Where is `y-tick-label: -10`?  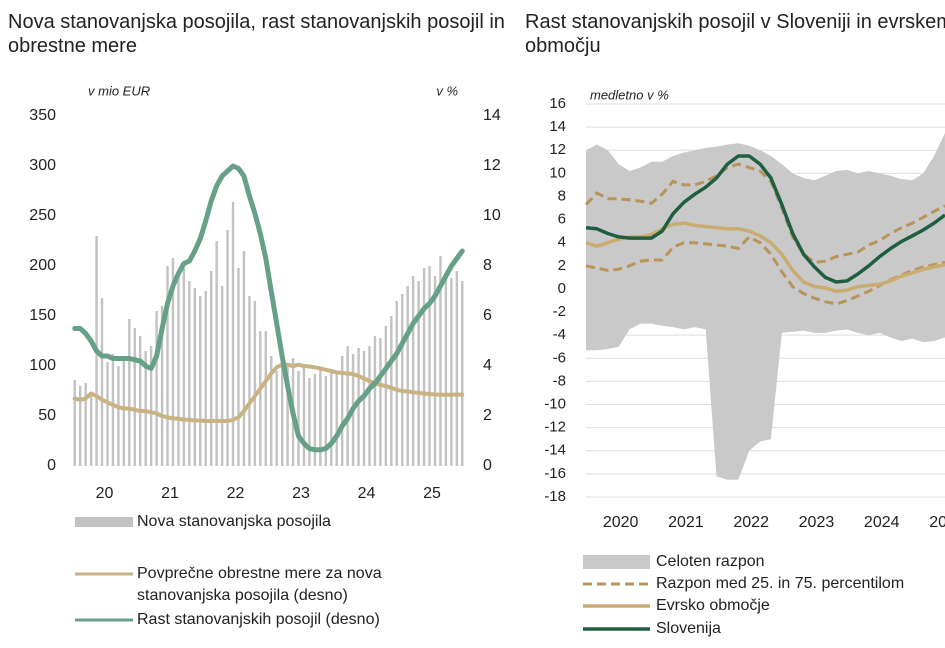
y-tick-label: -10 is located at coordinates (555, 403).